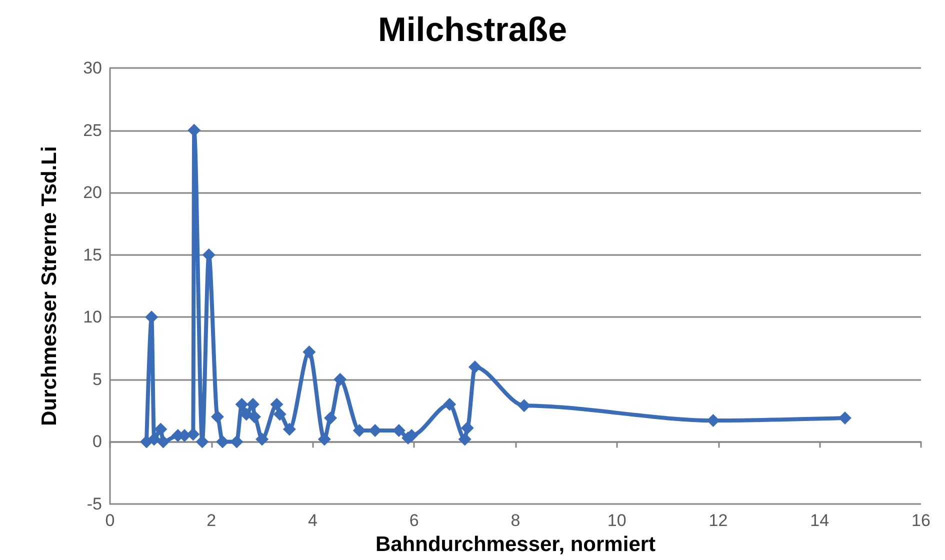  What do you see at coordinates (211, 520) in the screenshot?
I see `x-tick-label: 2` at bounding box center [211, 520].